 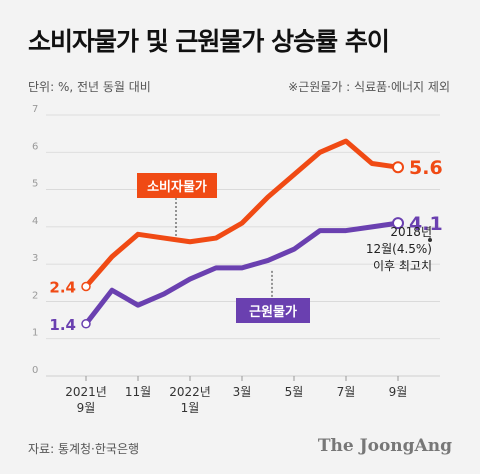 What do you see at coordinates (369, 87) in the screenshot?
I see `footnote-label: ※근원물가 : 식료품·에너지 제외` at bounding box center [369, 87].